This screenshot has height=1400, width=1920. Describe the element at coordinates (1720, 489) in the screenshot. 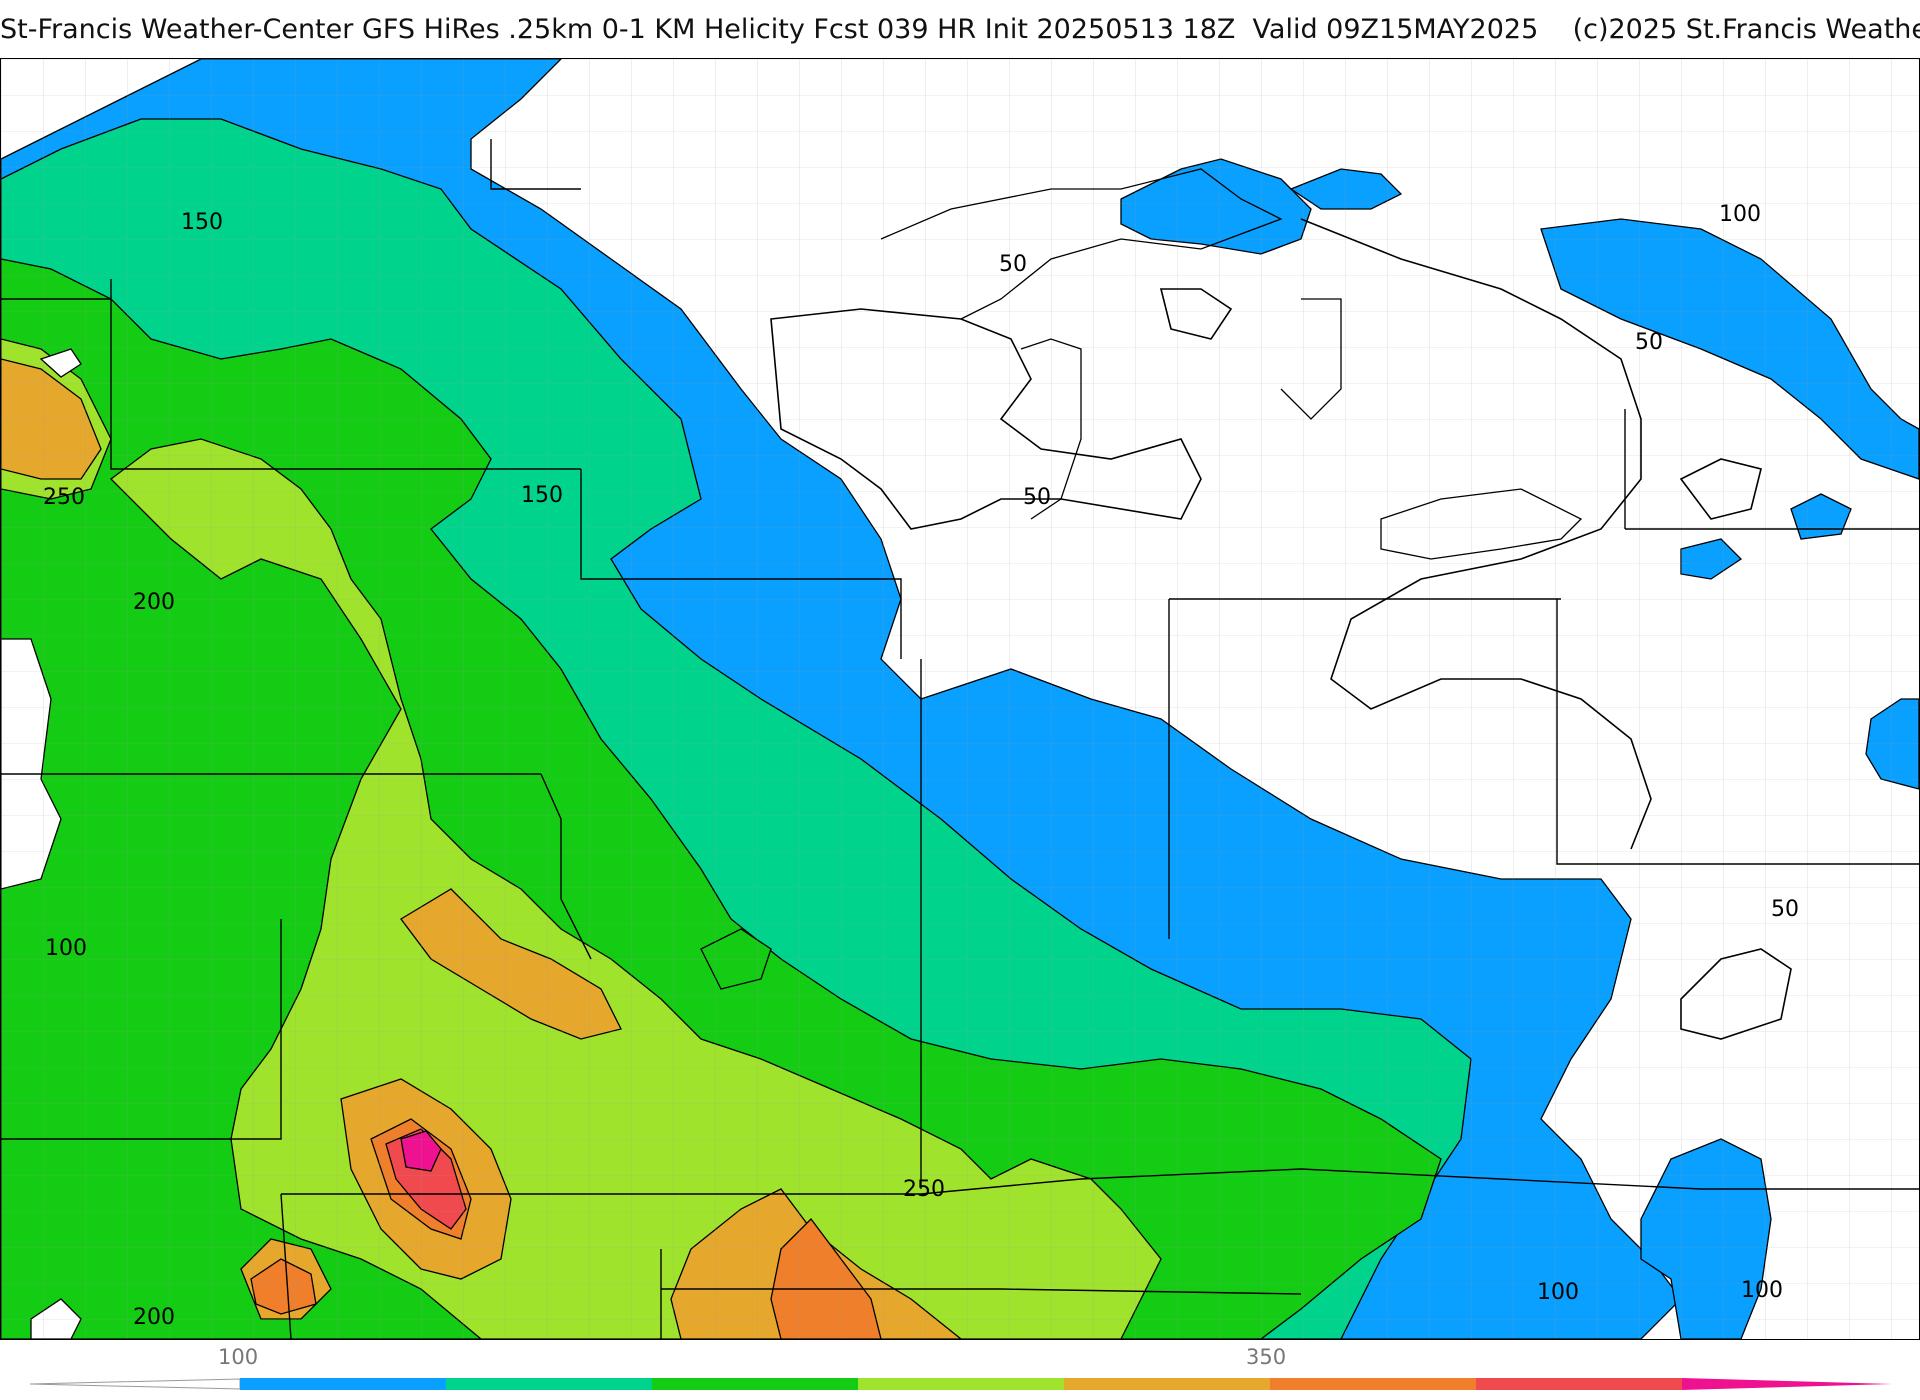

I see `contour-50-ne2` at that location.